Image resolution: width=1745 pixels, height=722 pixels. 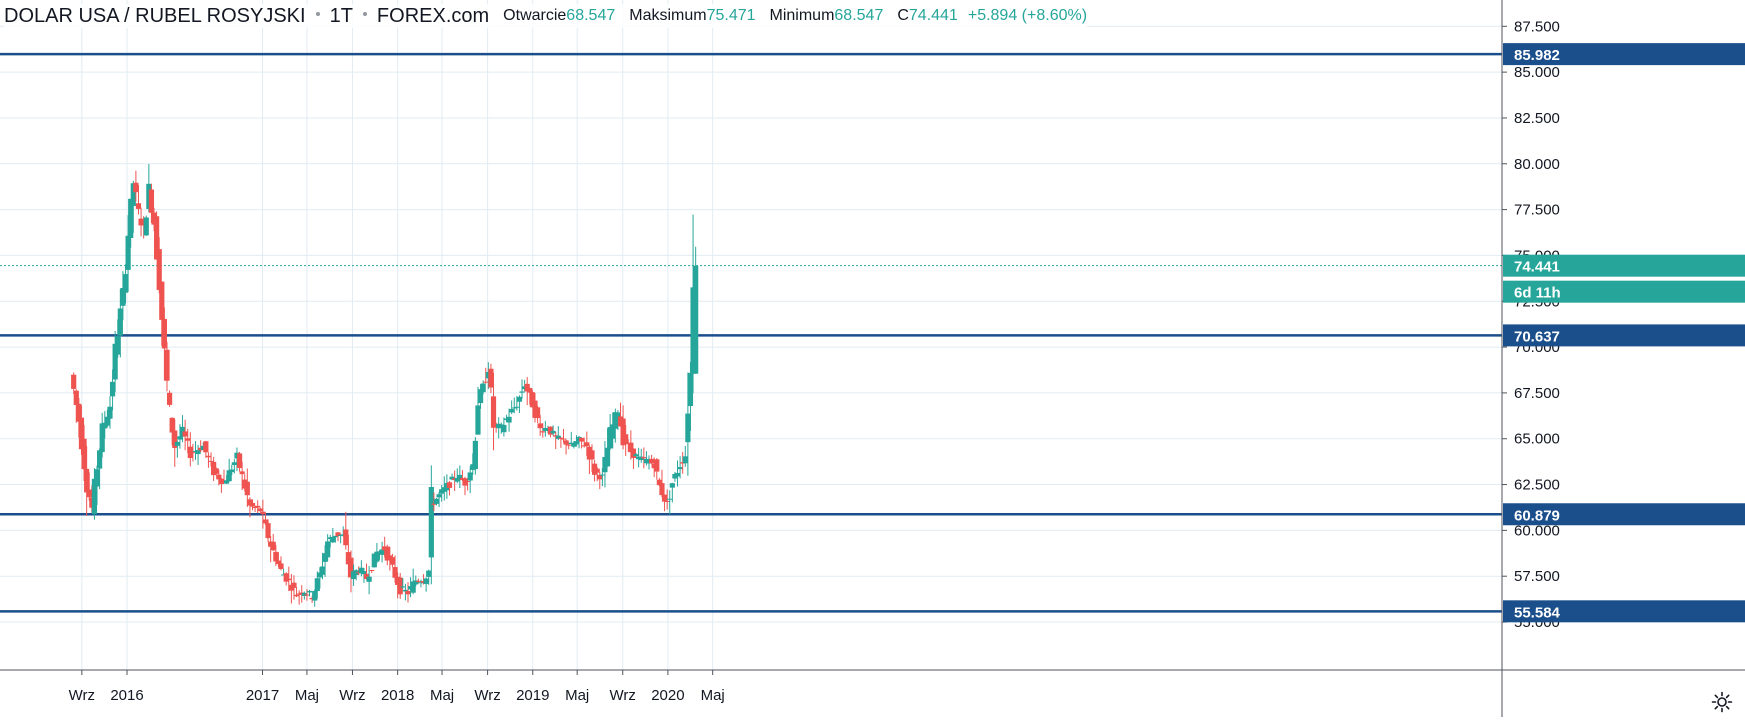 I want to click on interval: 1T, so click(x=341, y=15).